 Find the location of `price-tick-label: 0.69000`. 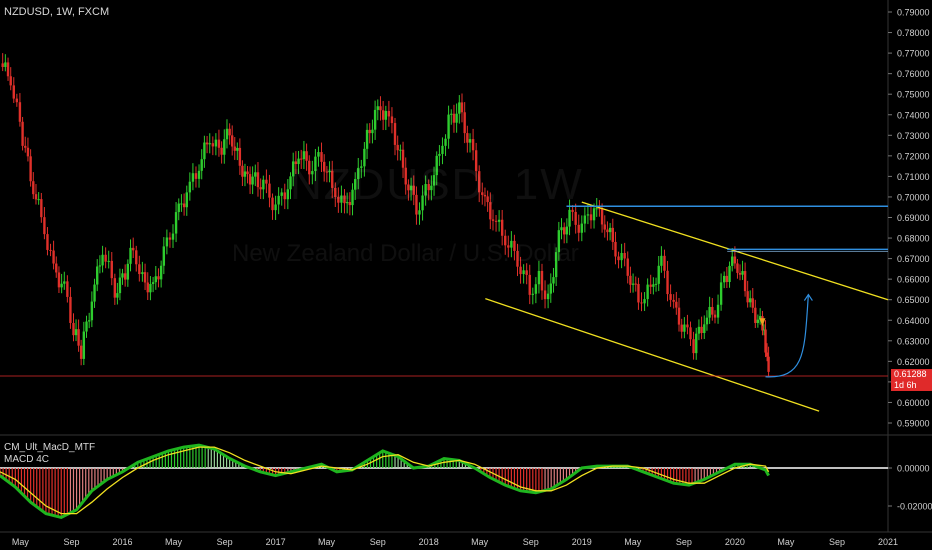

price-tick-label: 0.69000 is located at coordinates (913, 218).